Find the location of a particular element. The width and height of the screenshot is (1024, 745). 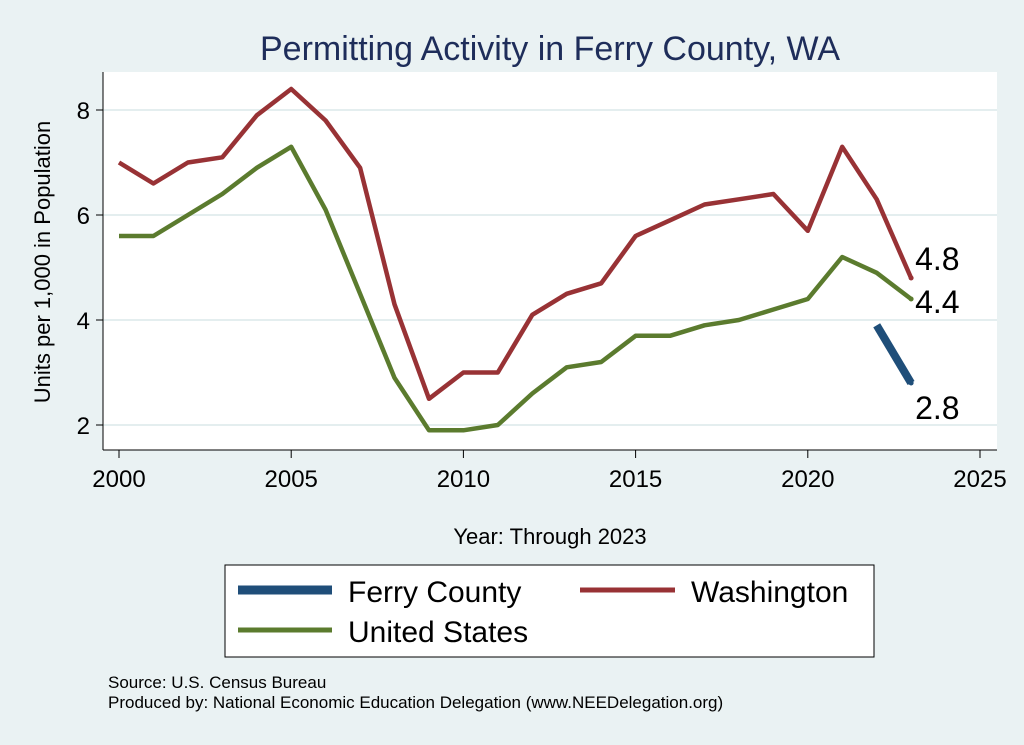

series-line-ferry-county is located at coordinates (894, 354).